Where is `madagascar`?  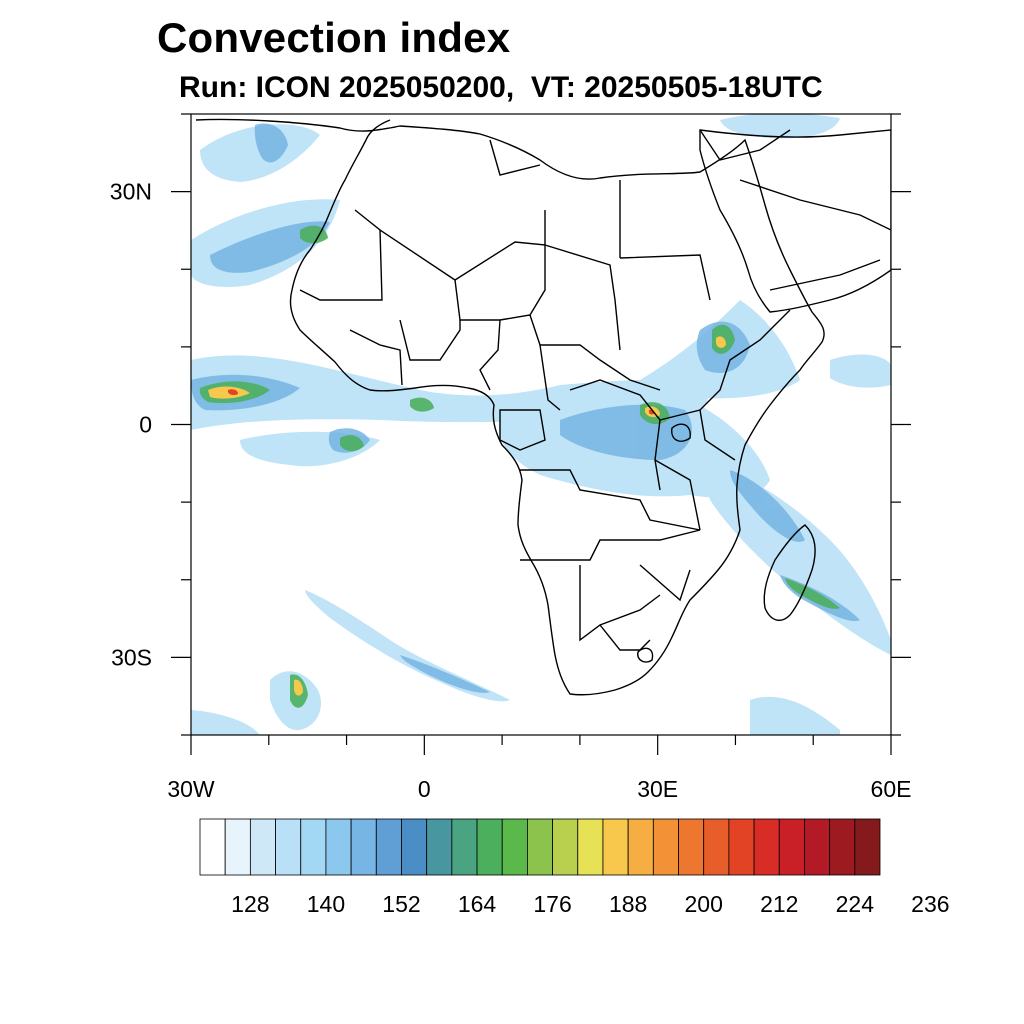
madagascar is located at coordinates (789, 573).